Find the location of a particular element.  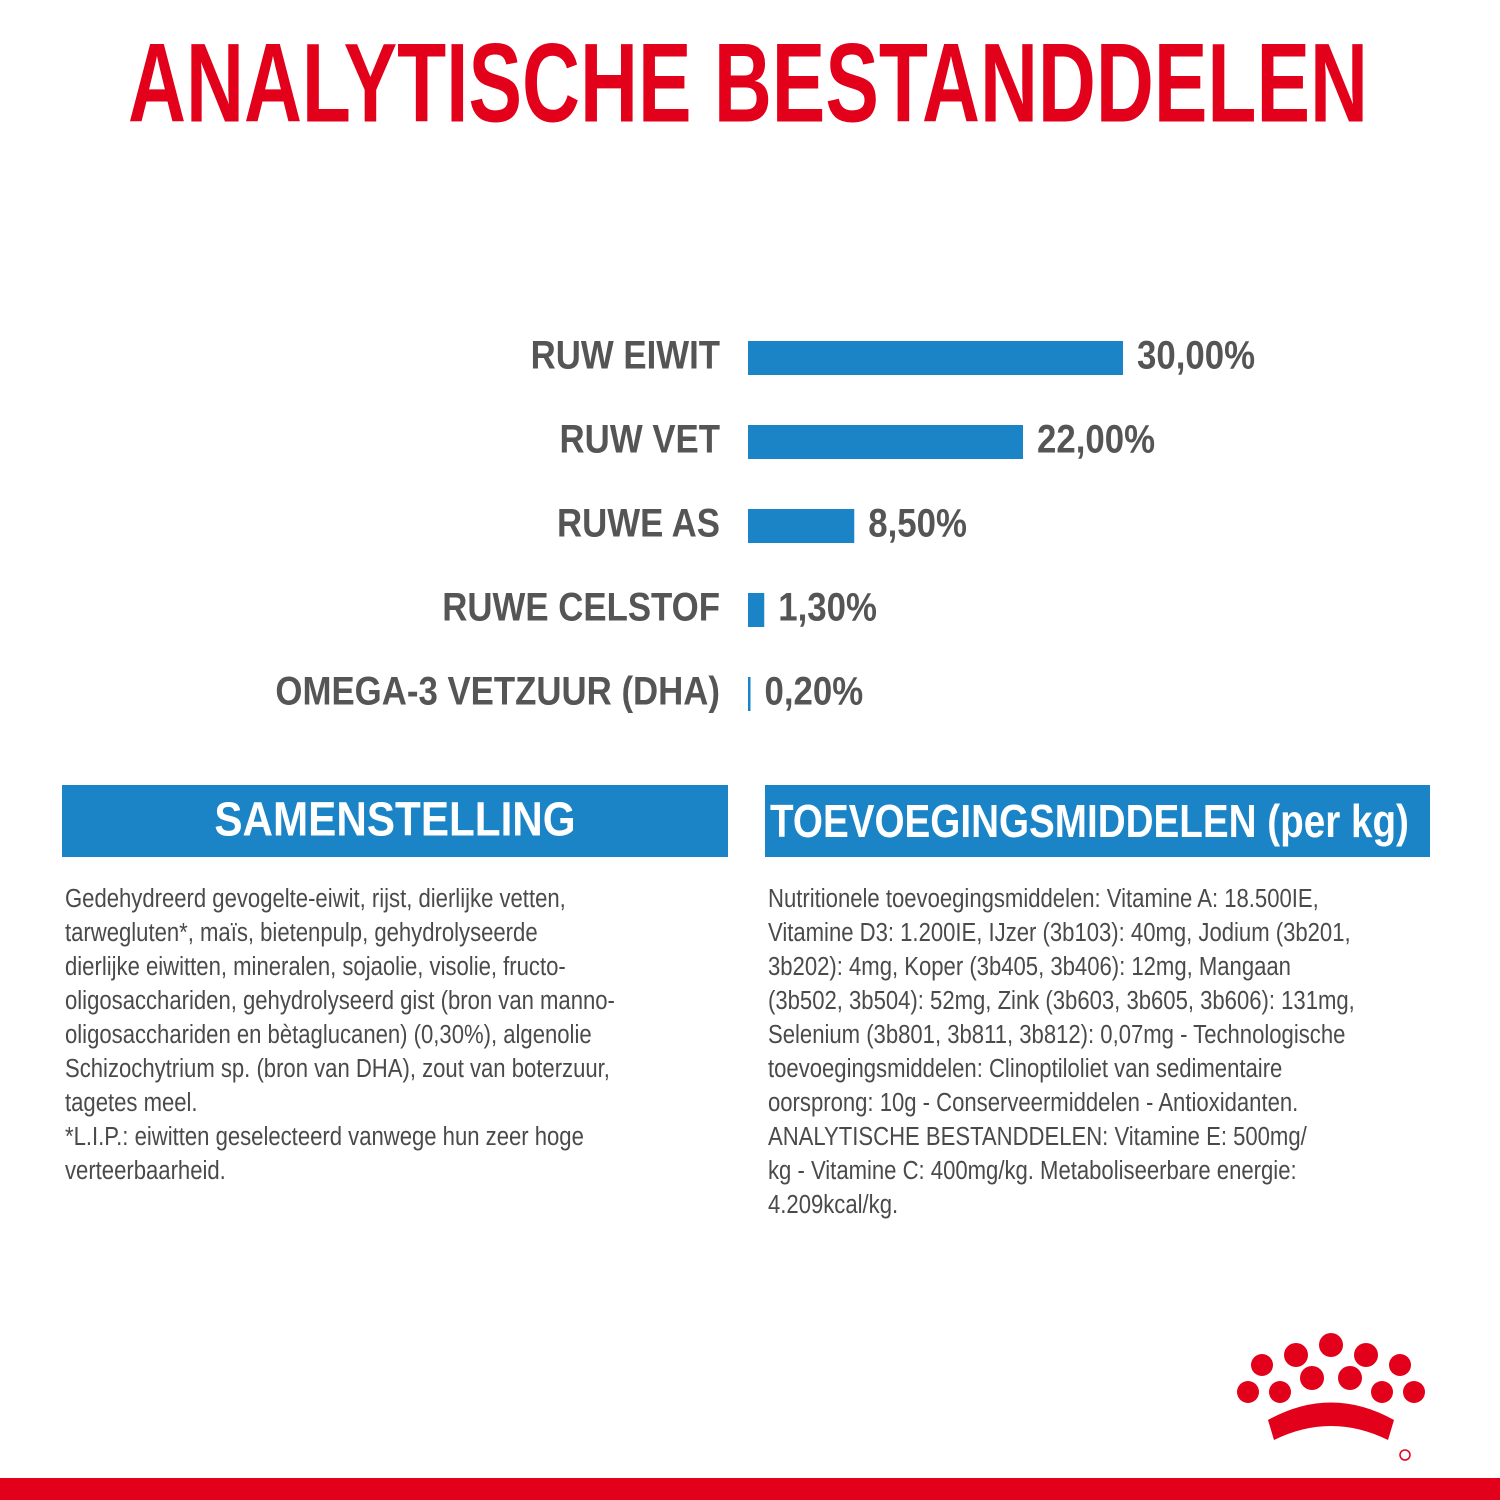

category-label: RUW VET is located at coordinates (640, 438).